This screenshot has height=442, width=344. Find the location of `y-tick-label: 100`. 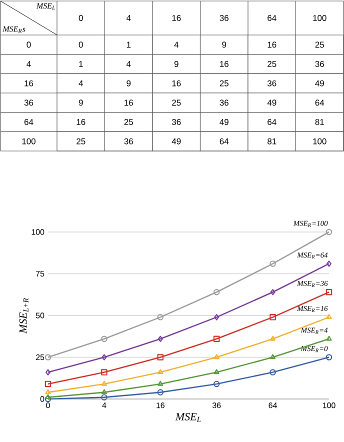

y-tick-label: 100 is located at coordinates (29, 141).